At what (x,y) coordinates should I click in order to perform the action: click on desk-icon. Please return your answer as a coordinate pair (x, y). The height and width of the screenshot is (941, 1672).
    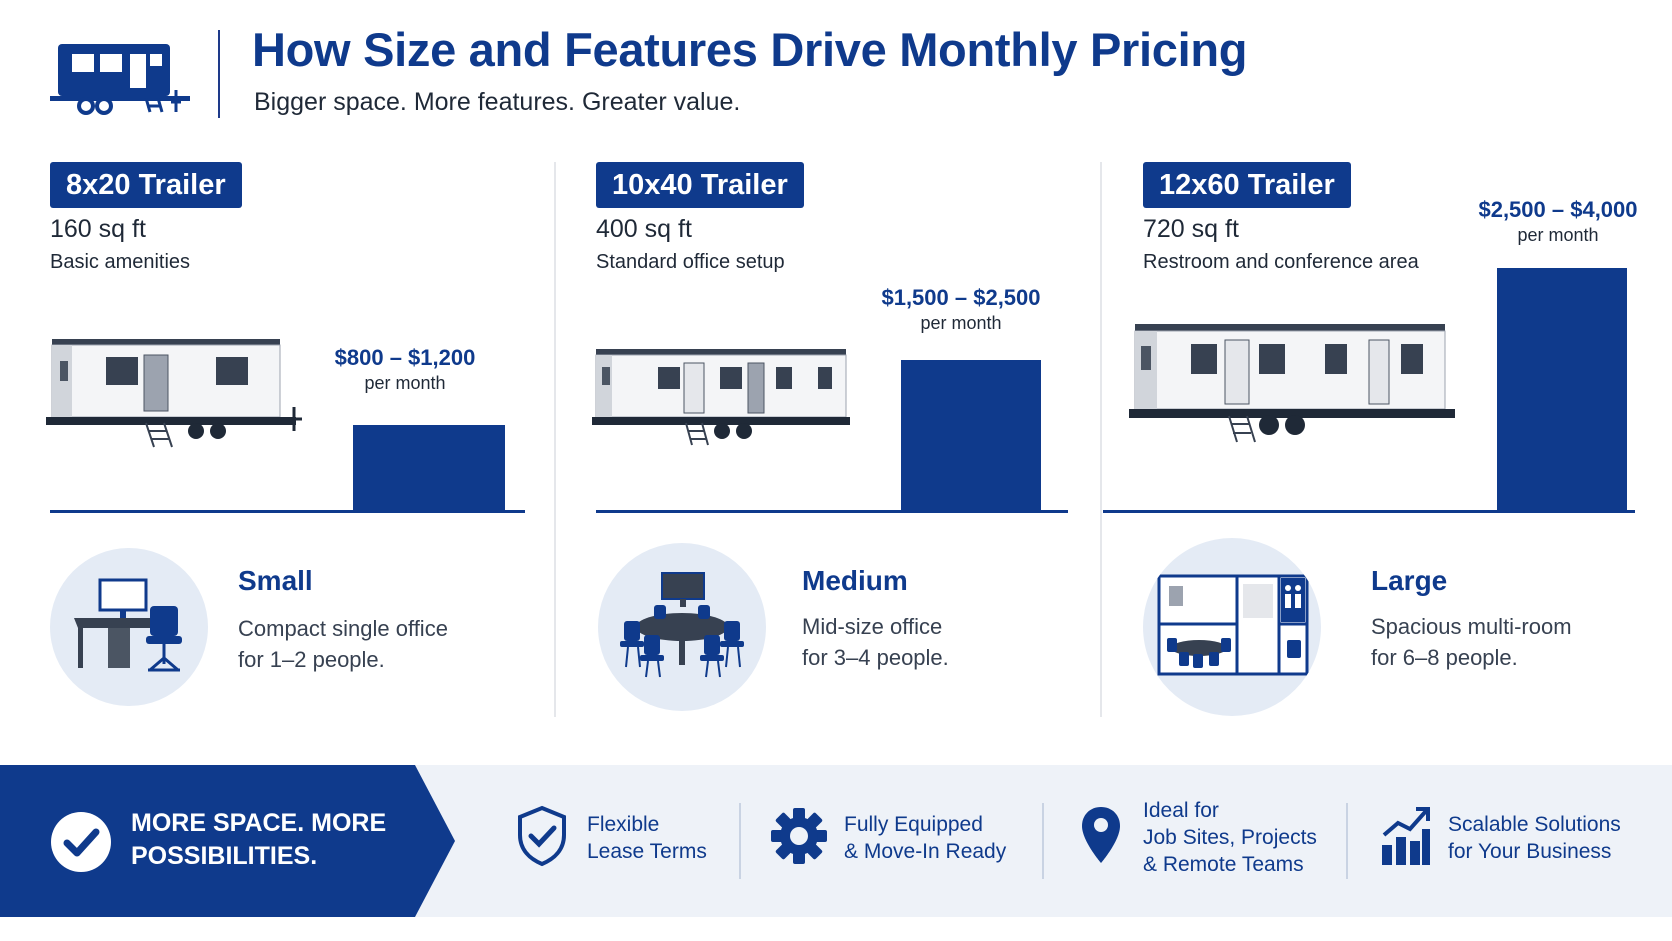
    Looking at the image, I should click on (128, 625).